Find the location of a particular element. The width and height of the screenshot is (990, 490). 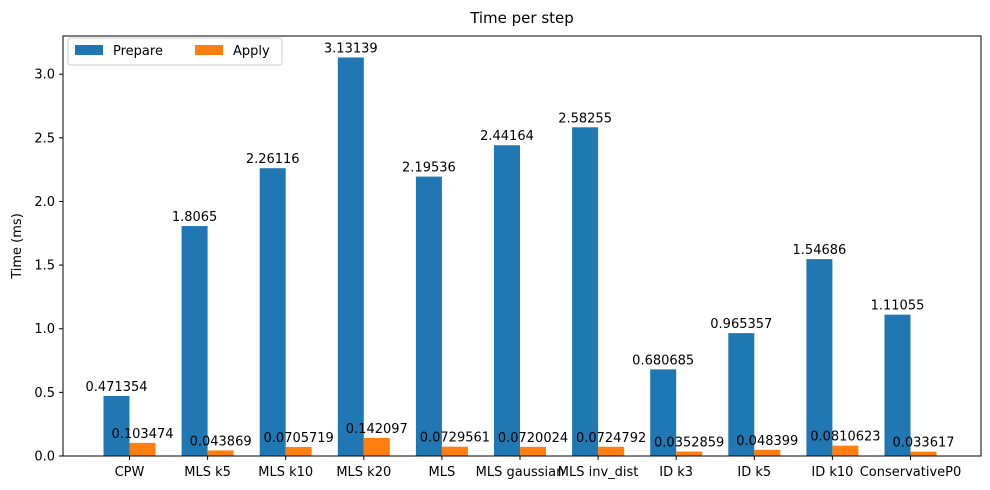

x-tick-label: ID k5 is located at coordinates (754, 472).